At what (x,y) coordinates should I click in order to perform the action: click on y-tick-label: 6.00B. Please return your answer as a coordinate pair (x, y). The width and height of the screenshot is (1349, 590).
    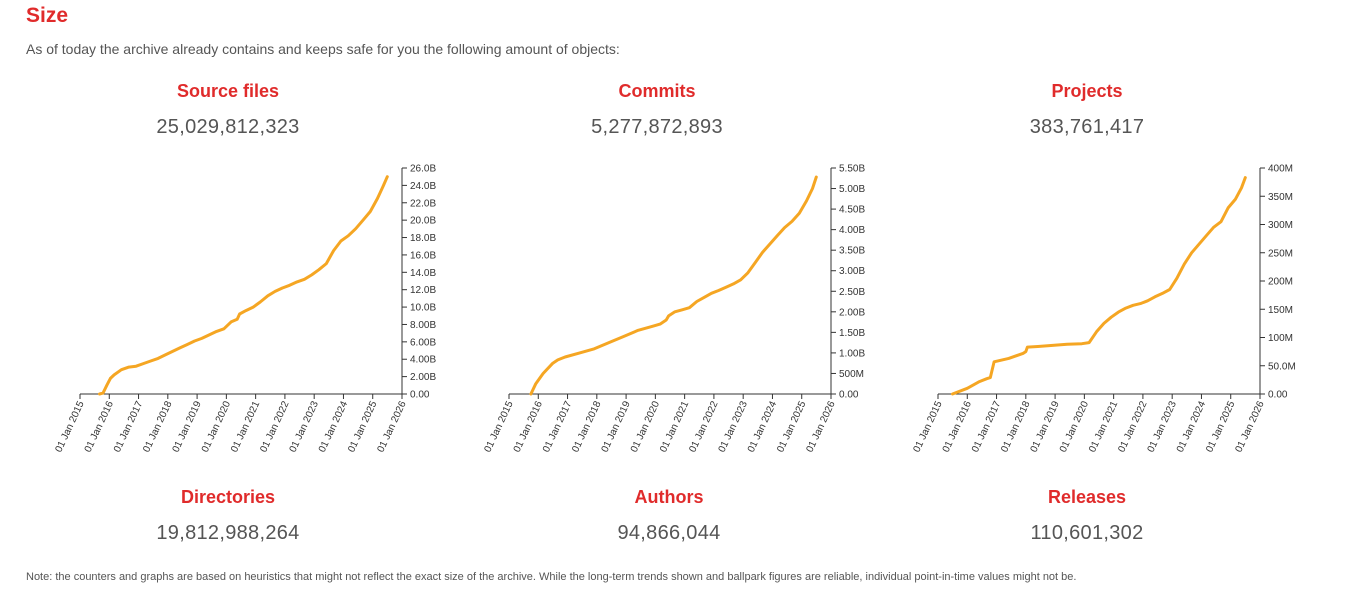
    Looking at the image, I should click on (423, 342).